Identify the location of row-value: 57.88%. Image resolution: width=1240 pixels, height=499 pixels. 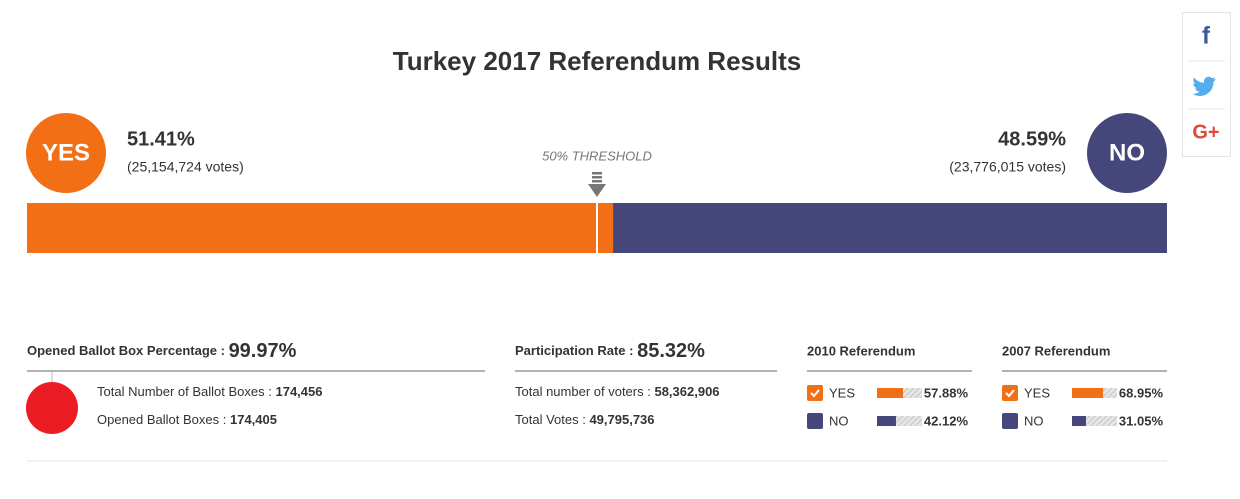
(946, 392).